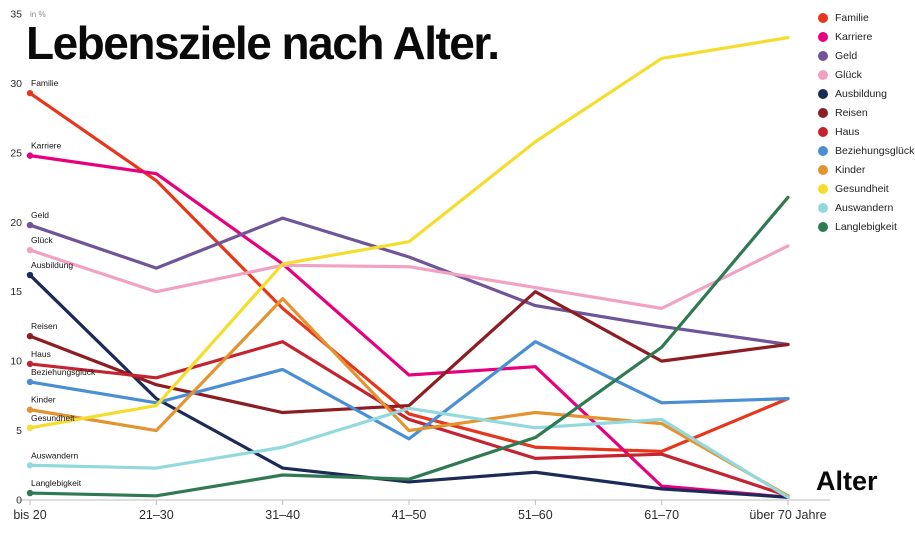 Image resolution: width=915 pixels, height=533 pixels. Describe the element at coordinates (409, 277) in the screenshot. I see `series-line-glück` at that location.